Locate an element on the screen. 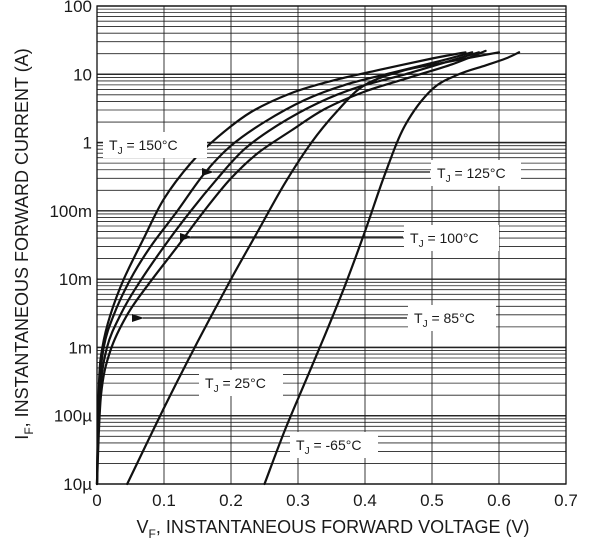 This screenshot has width=590, height=544. annotation-arrows is located at coordinates (281, 245).